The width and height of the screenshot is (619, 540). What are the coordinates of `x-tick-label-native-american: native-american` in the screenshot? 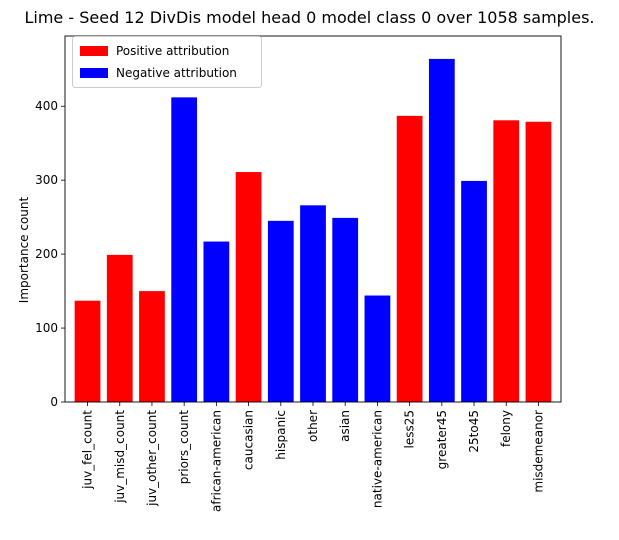 It's located at (377, 459).